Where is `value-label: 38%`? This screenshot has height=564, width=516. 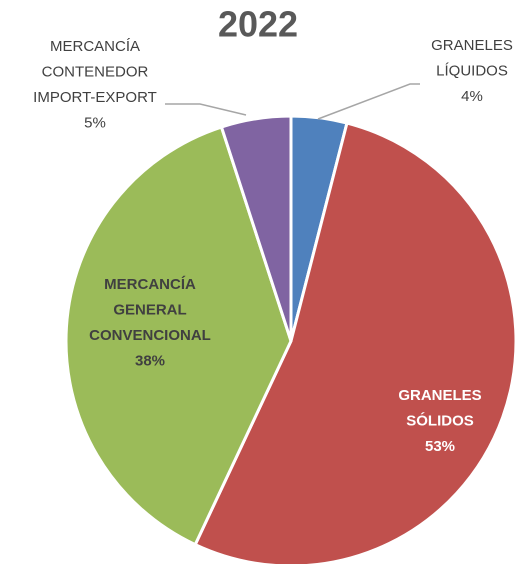 value-label: 38% is located at coordinates (150, 360).